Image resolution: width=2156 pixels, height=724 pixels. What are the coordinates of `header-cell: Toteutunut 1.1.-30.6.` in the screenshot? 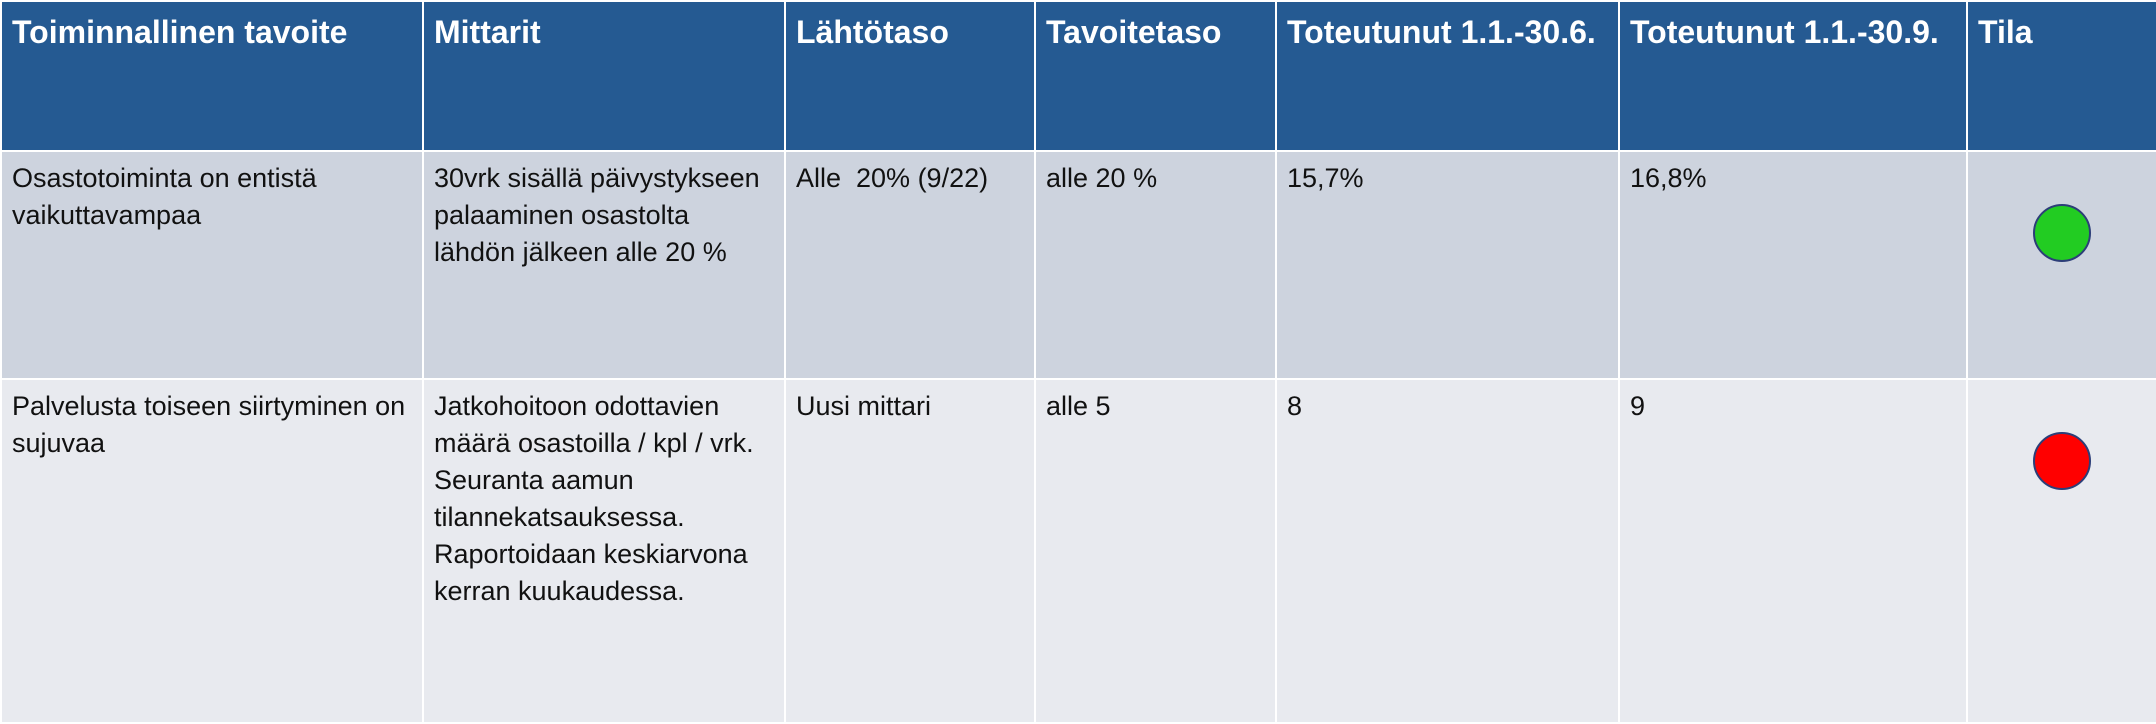 It's located at (1447, 76).